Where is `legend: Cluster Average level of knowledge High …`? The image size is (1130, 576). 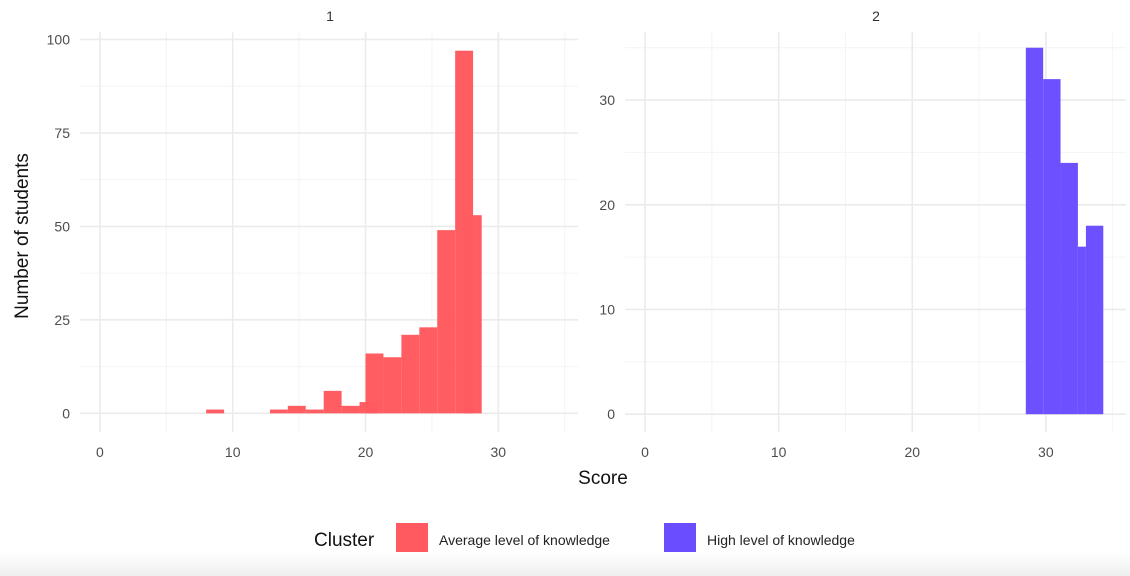
legend: Cluster Average level of knowledge High … is located at coordinates (584, 539).